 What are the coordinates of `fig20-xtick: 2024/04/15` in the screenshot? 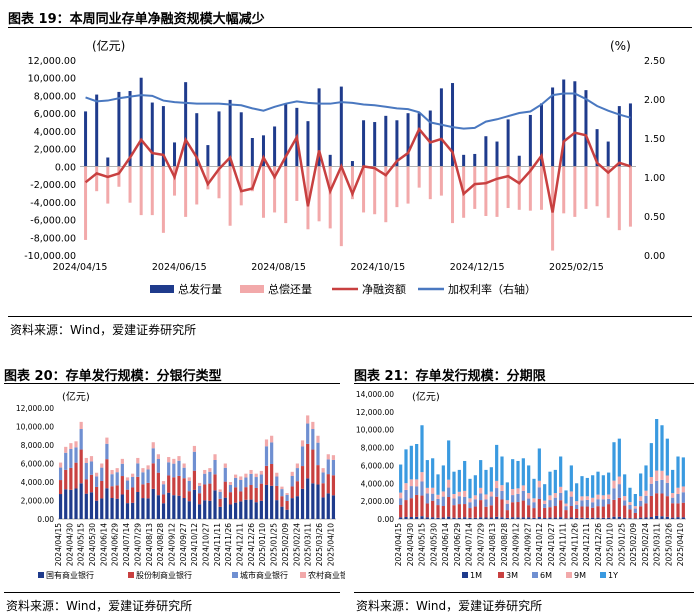 It's located at (58, 544).